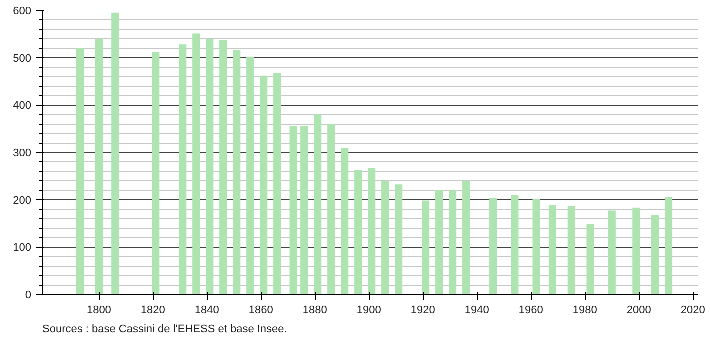 The height and width of the screenshot is (340, 710). What do you see at coordinates (22, 12) in the screenshot?
I see `y-tick-label: 600` at bounding box center [22, 12].